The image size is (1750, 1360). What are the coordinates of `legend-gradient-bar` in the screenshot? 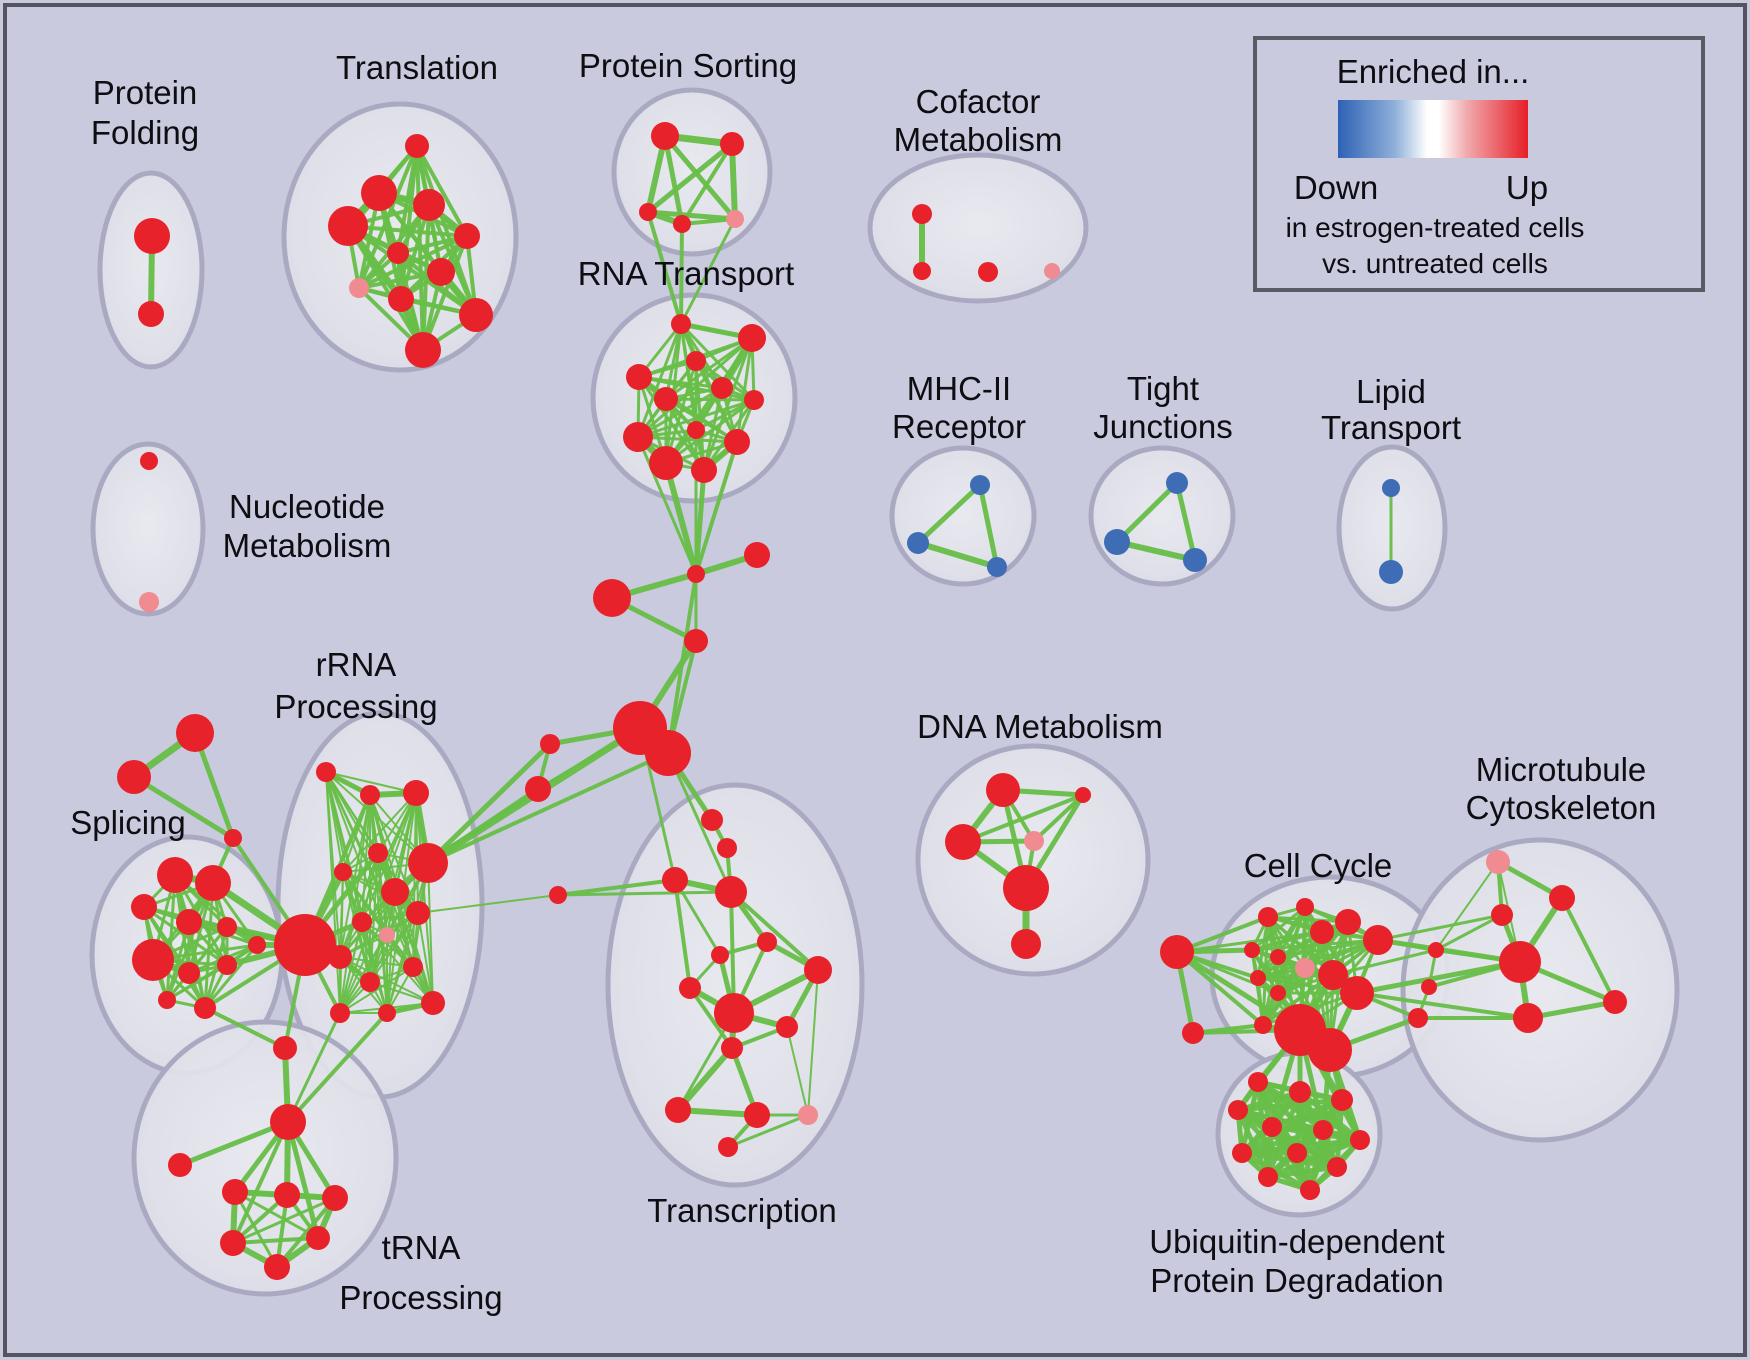 It's located at (1433, 129).